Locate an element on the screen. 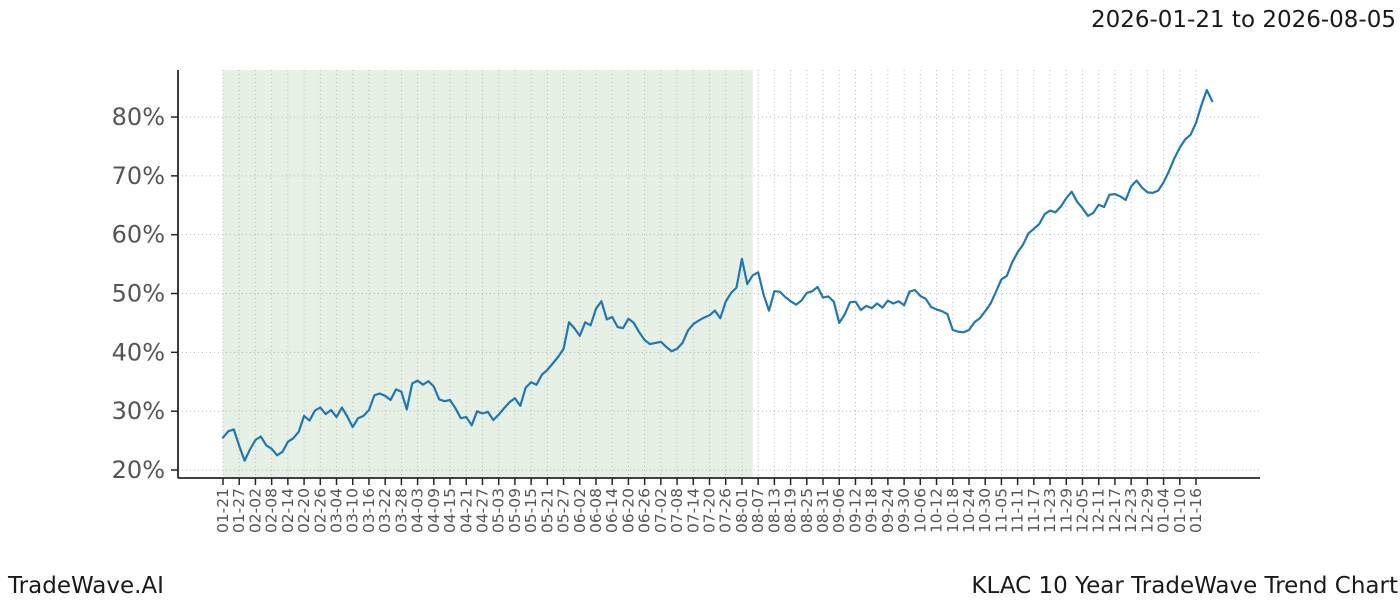 The height and width of the screenshot is (600, 1400). x-tick-label: 06-02 is located at coordinates (580, 510).